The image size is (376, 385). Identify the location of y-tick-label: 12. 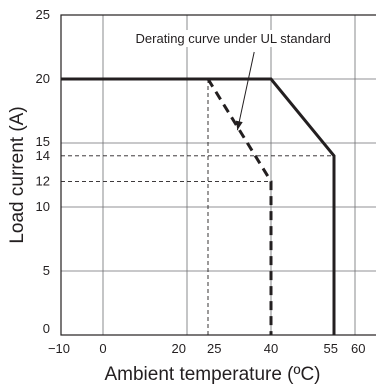
(43, 180).